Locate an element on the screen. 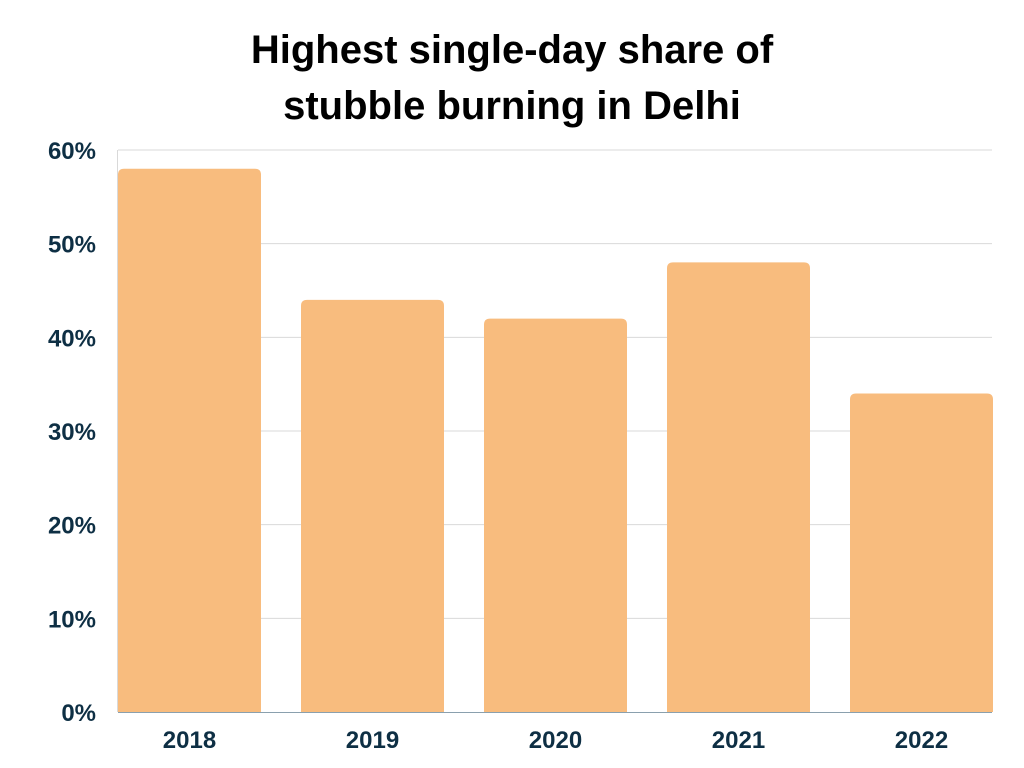  chart-title-line-2: stubble burning in Delhi is located at coordinates (512, 106).